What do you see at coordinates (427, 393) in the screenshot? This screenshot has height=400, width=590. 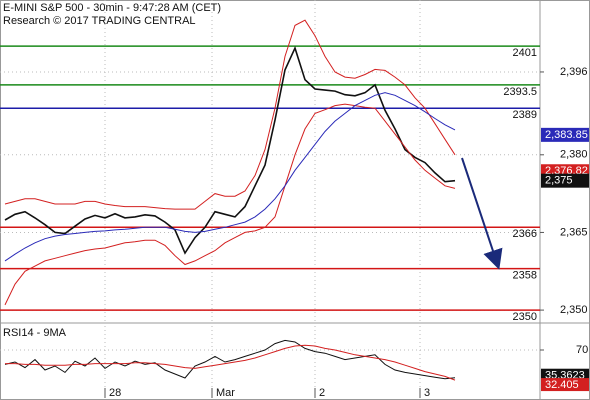 I see `x-tick-label: 3` at bounding box center [427, 393].